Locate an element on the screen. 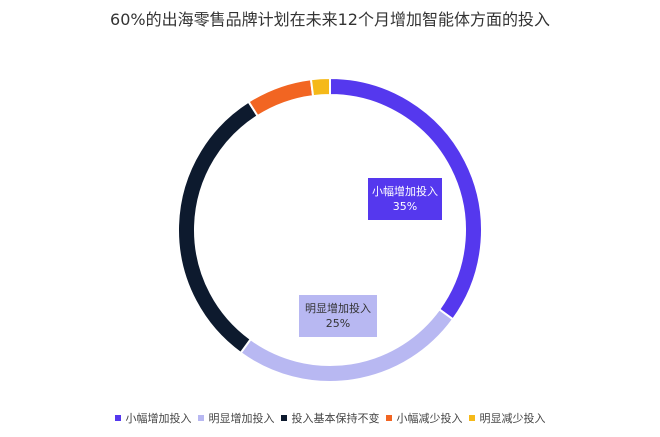 The height and width of the screenshot is (437, 660). legend-item: 明显减少投入 is located at coordinates (507, 418).